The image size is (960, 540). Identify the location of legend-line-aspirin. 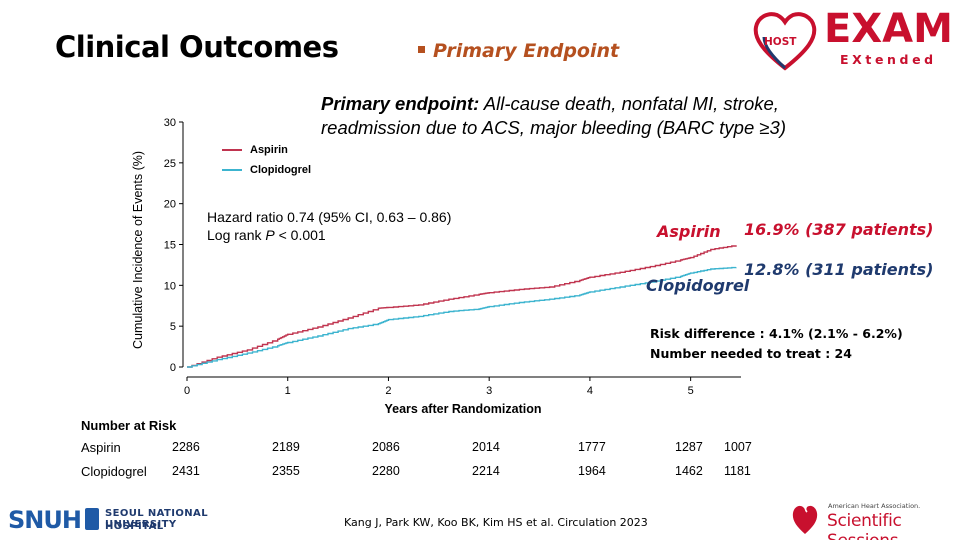
(232, 150).